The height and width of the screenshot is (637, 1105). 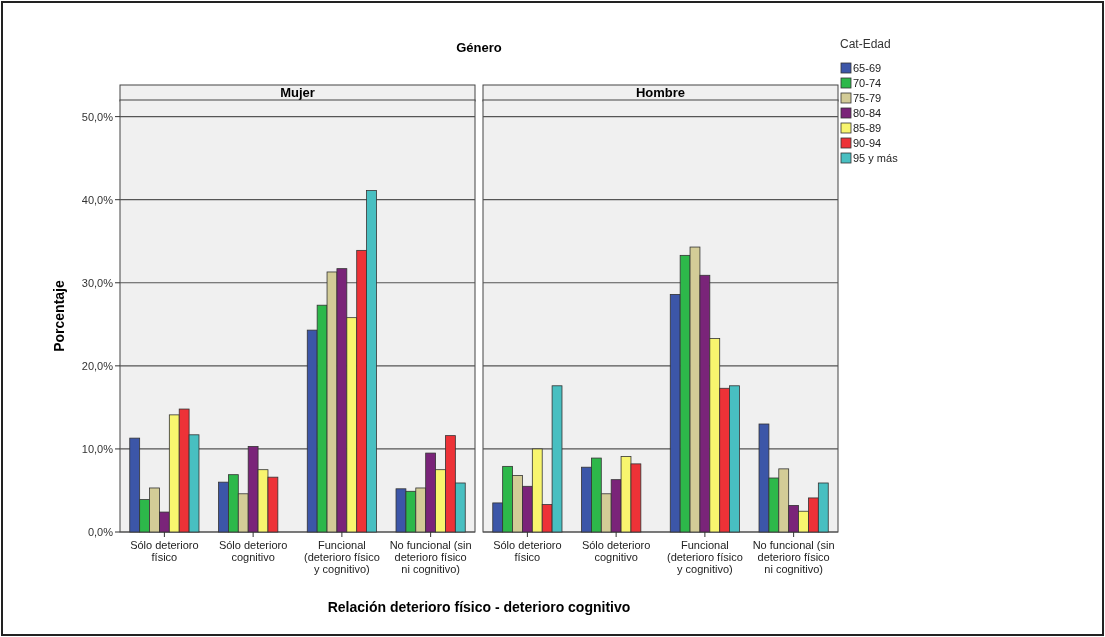 What do you see at coordinates (865, 44) in the screenshot?
I see `legend-title: Cat-Edad` at bounding box center [865, 44].